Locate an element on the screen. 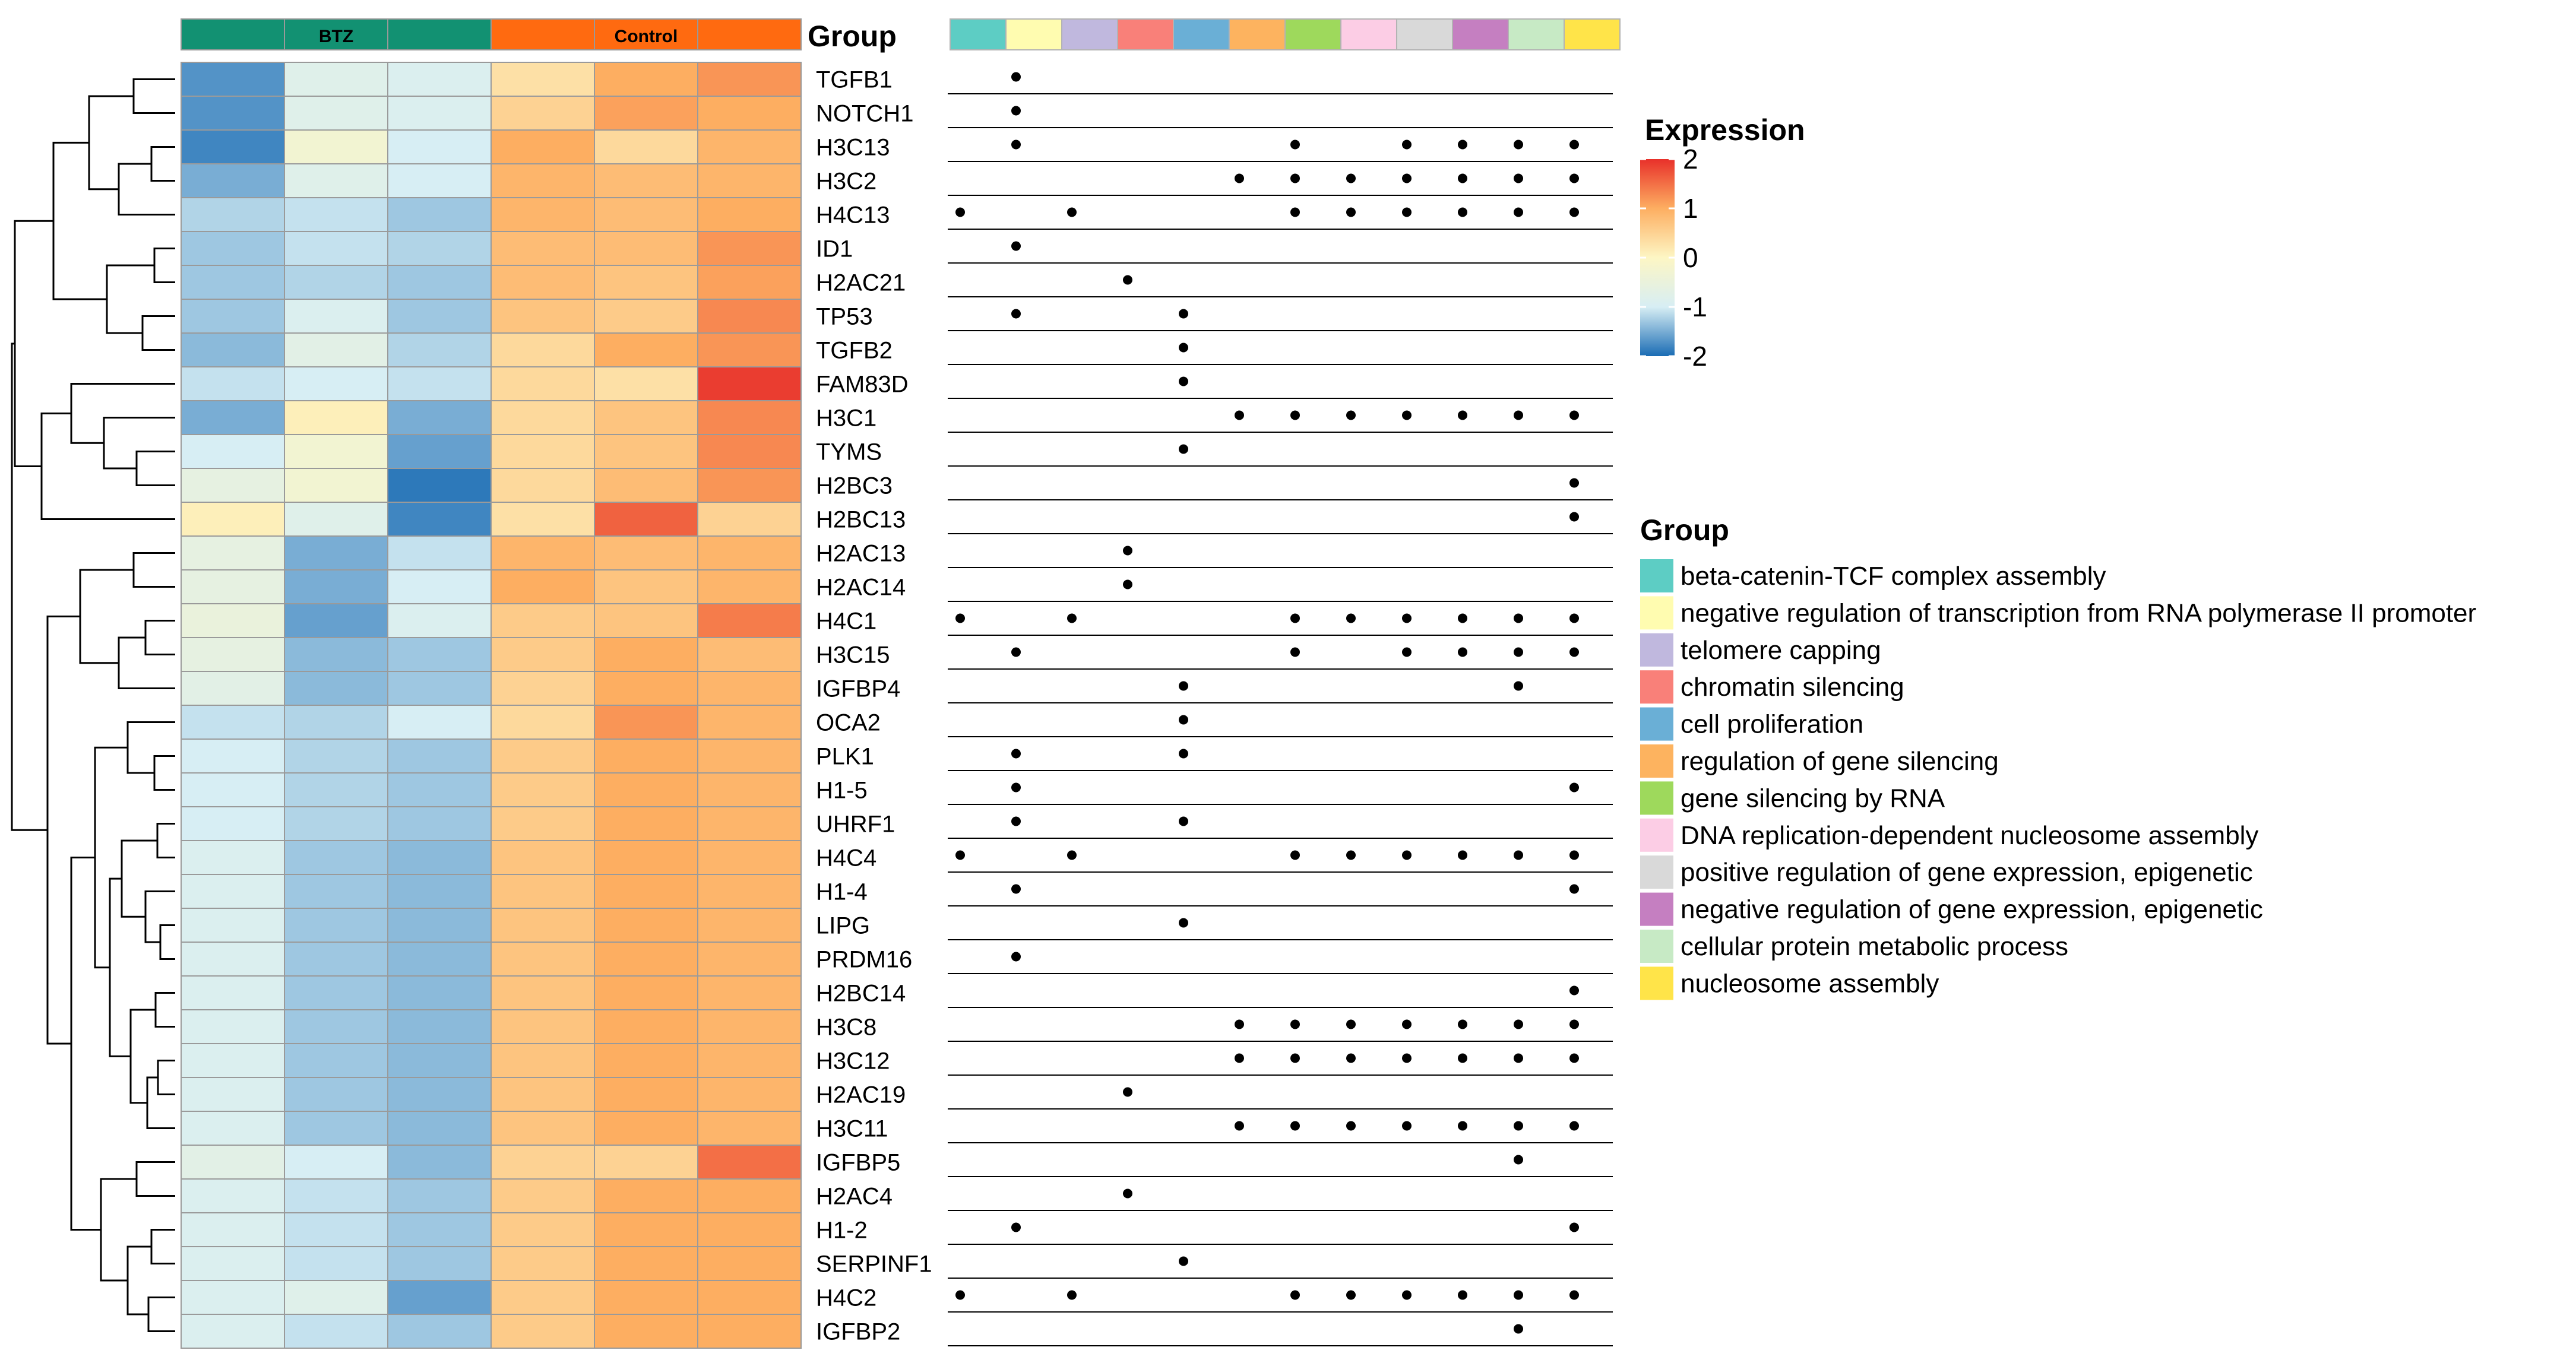 This screenshot has width=2576, height=1363. gene-label: PRDM16 is located at coordinates (864, 960).